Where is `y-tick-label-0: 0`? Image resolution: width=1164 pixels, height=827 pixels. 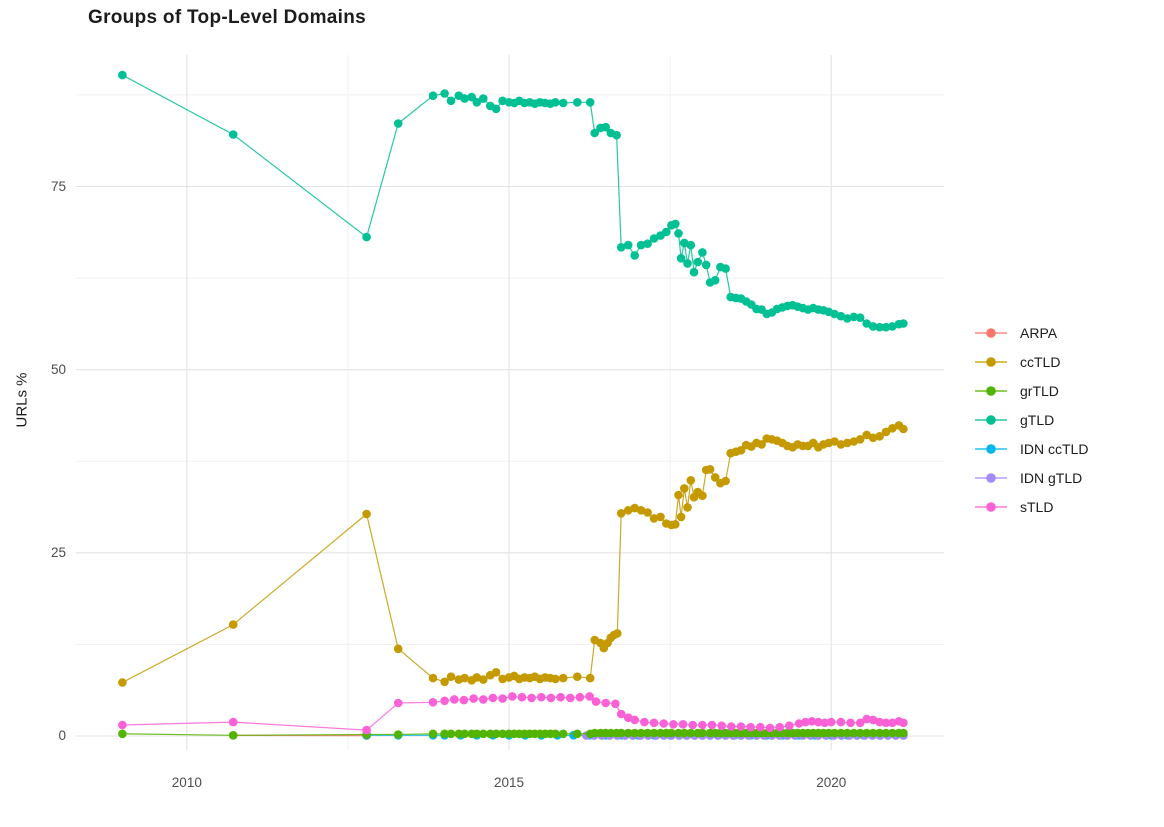 y-tick-label-0: 0 is located at coordinates (62, 735).